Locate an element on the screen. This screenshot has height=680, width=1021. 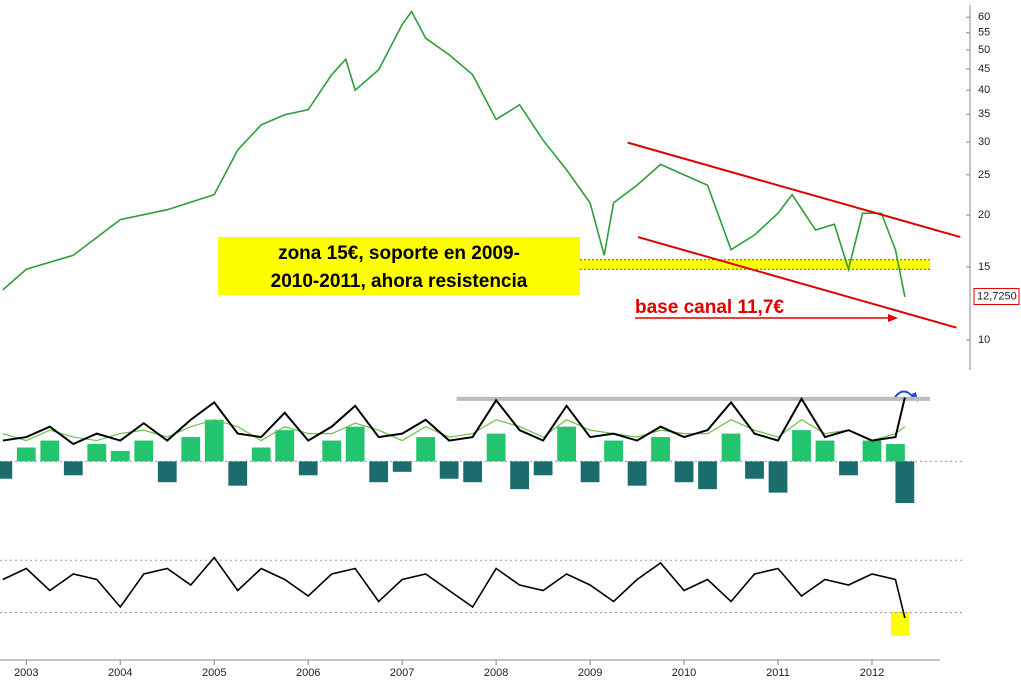
x-tick-label: 2004 is located at coordinates (120, 673).